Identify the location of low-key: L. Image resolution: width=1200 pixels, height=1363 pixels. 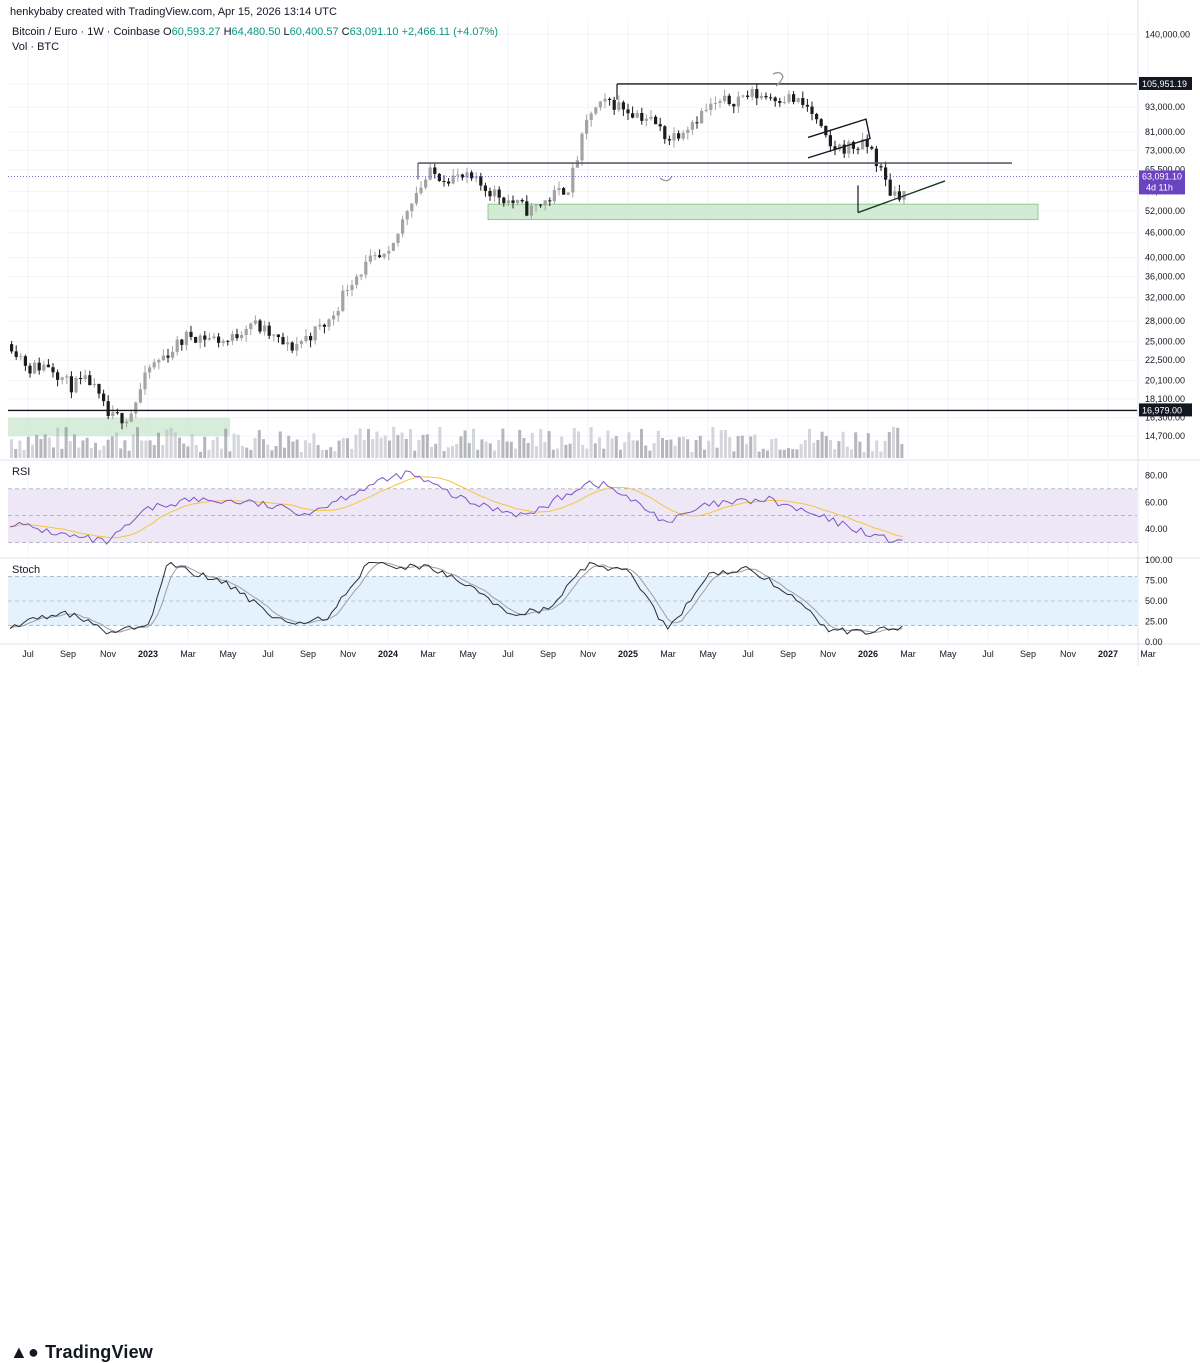
(286, 32).